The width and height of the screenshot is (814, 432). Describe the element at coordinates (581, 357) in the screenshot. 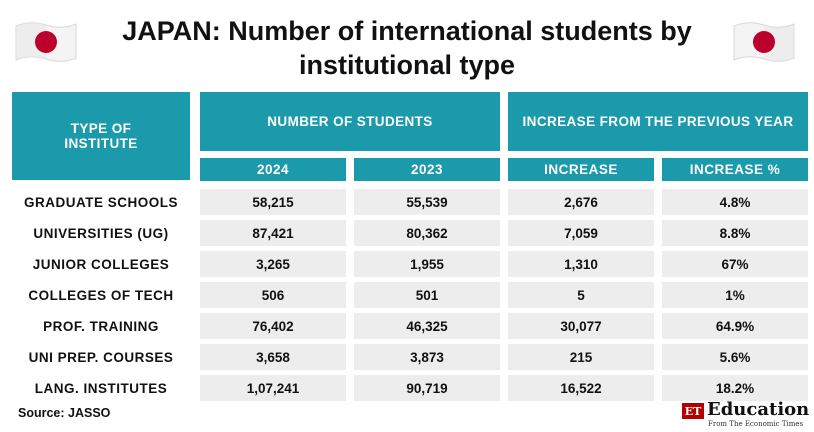

I see `cell-increase: 215` at that location.